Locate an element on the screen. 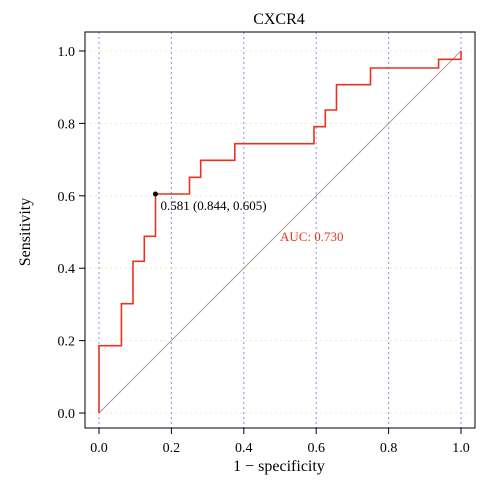  x-tick-label: 0.6 is located at coordinates (316, 448).